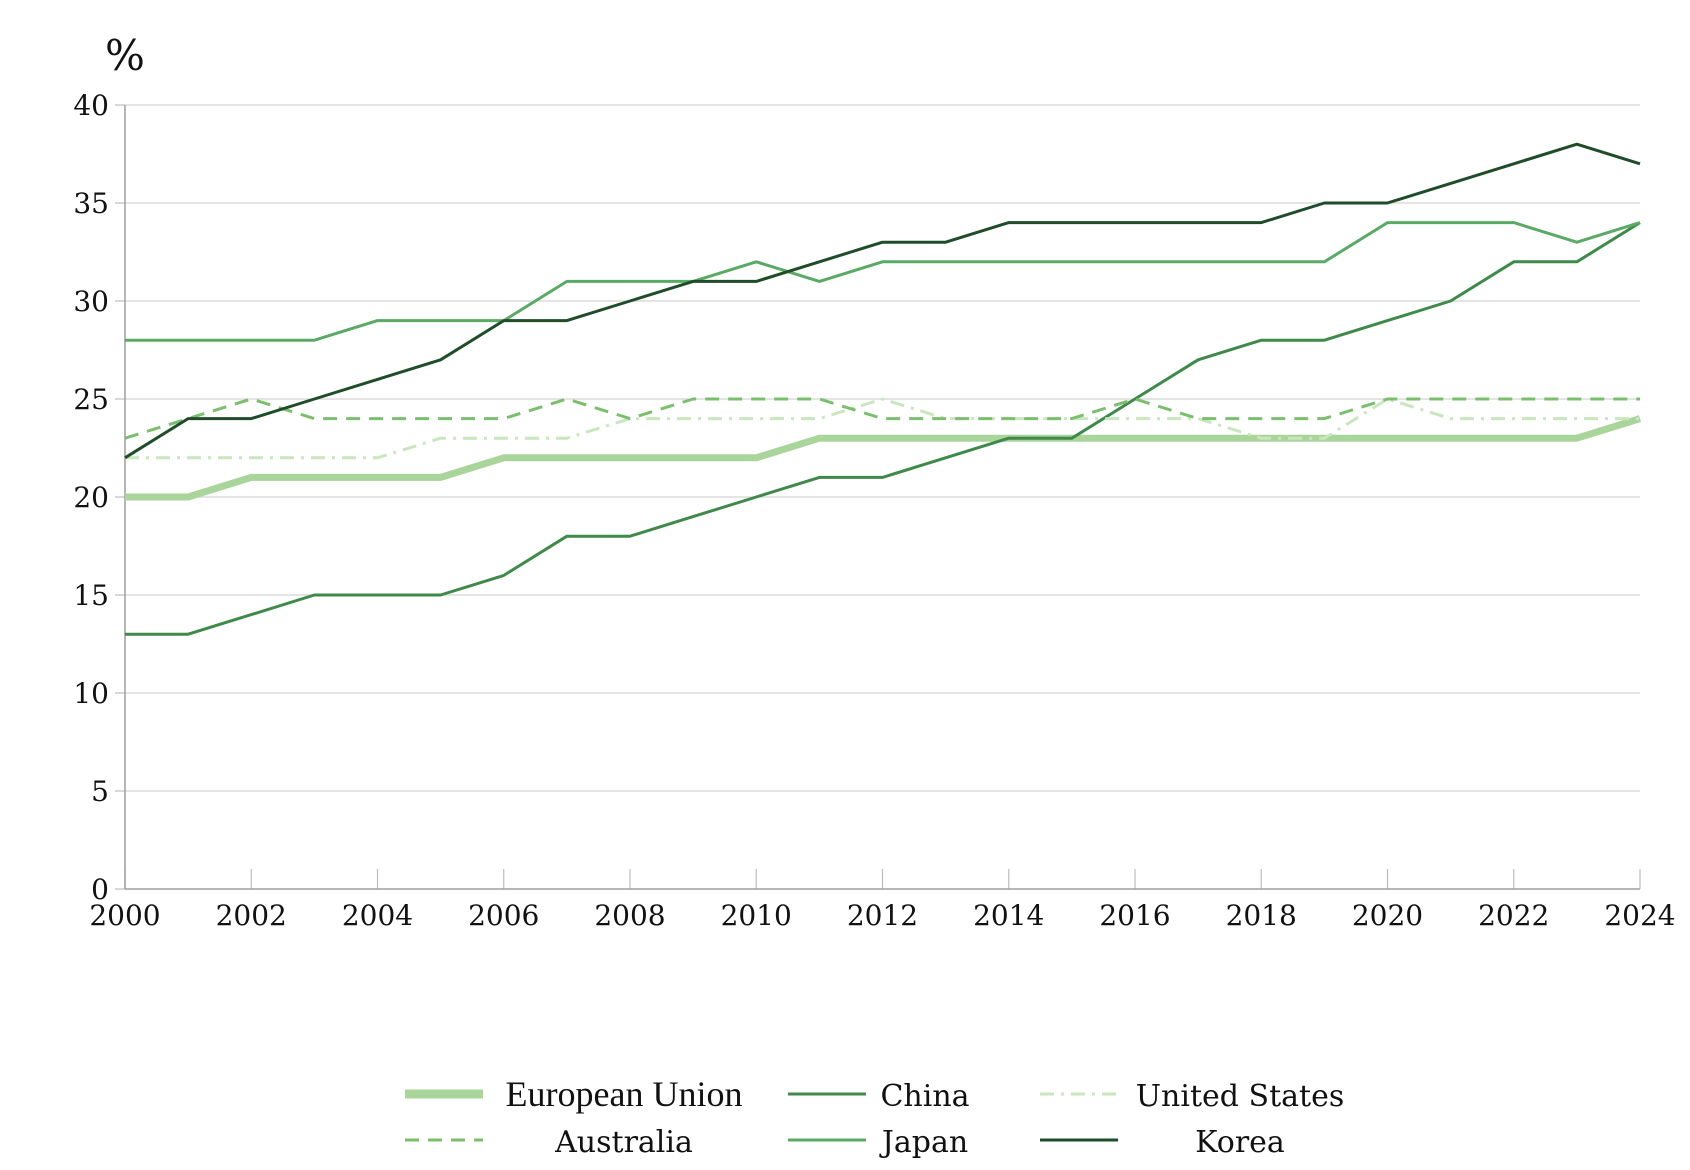  What do you see at coordinates (91, 301) in the screenshot?
I see `y-tick-label: 30` at bounding box center [91, 301].